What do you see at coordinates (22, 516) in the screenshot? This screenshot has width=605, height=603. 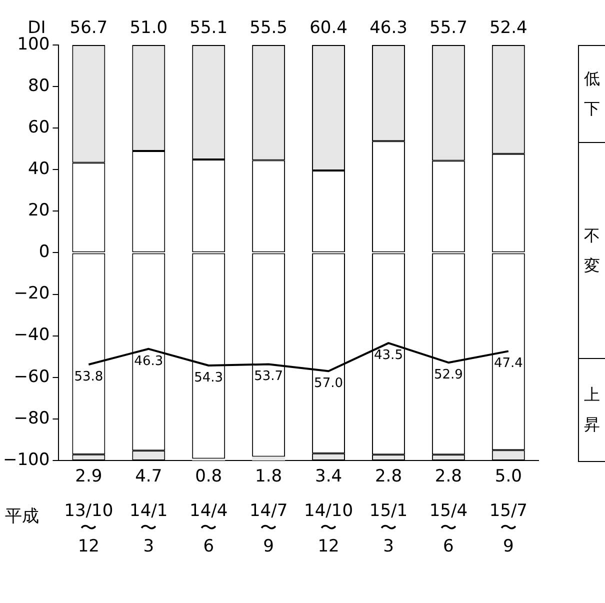 I see `x-axis-title: 平成` at bounding box center [22, 516].